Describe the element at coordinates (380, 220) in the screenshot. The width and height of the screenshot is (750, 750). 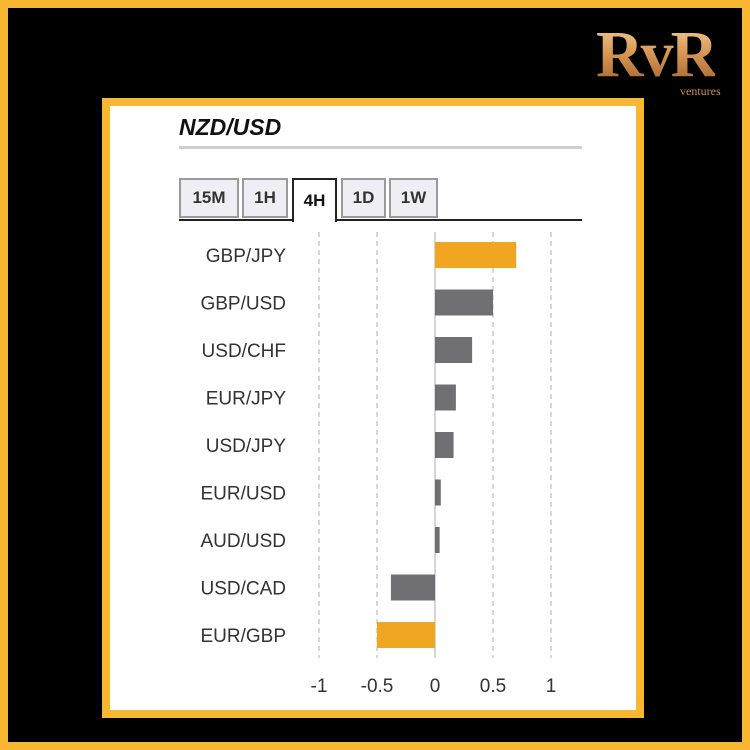
I see `tabs-baseline` at that location.